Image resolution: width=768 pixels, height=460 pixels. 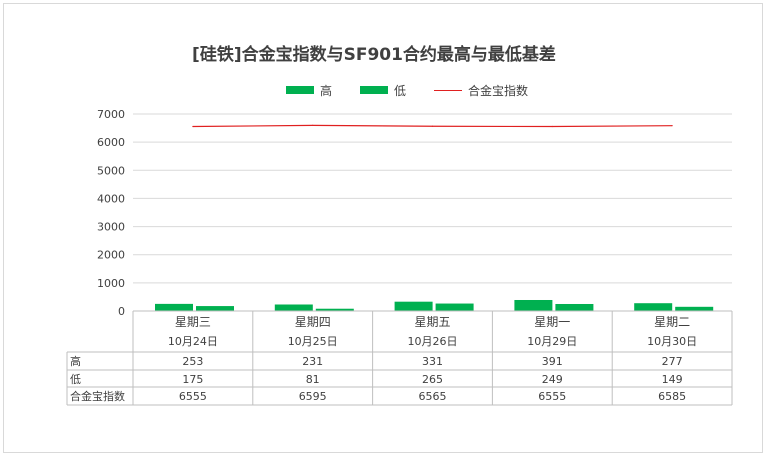 What do you see at coordinates (192, 379) in the screenshot?
I see `data-label: 175` at bounding box center [192, 379].